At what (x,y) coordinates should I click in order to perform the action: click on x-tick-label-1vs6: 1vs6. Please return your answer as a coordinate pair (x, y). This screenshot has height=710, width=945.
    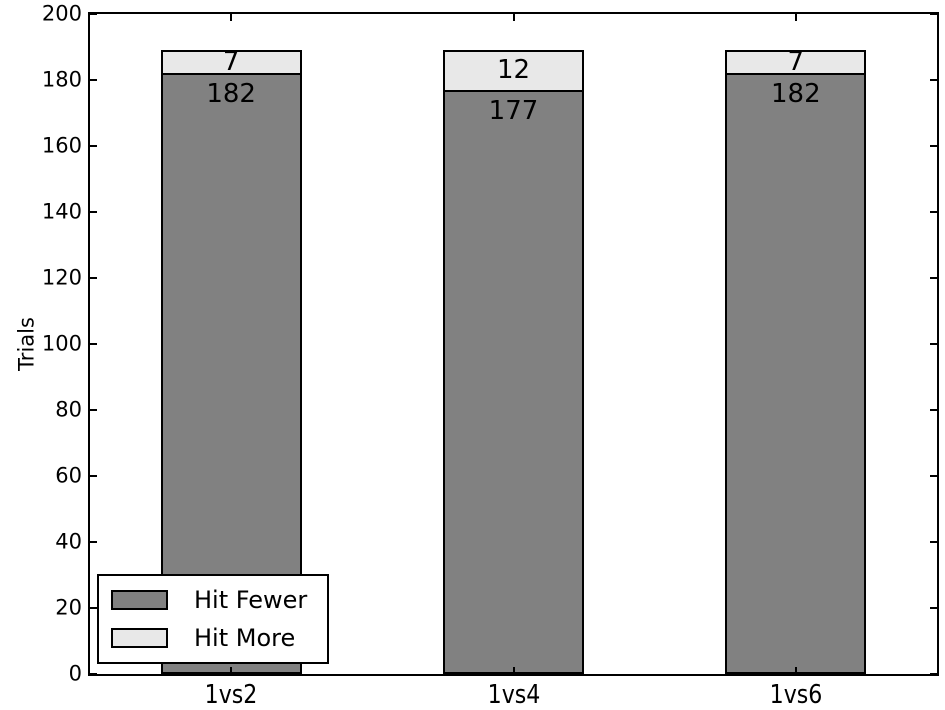
    Looking at the image, I should click on (796, 695).